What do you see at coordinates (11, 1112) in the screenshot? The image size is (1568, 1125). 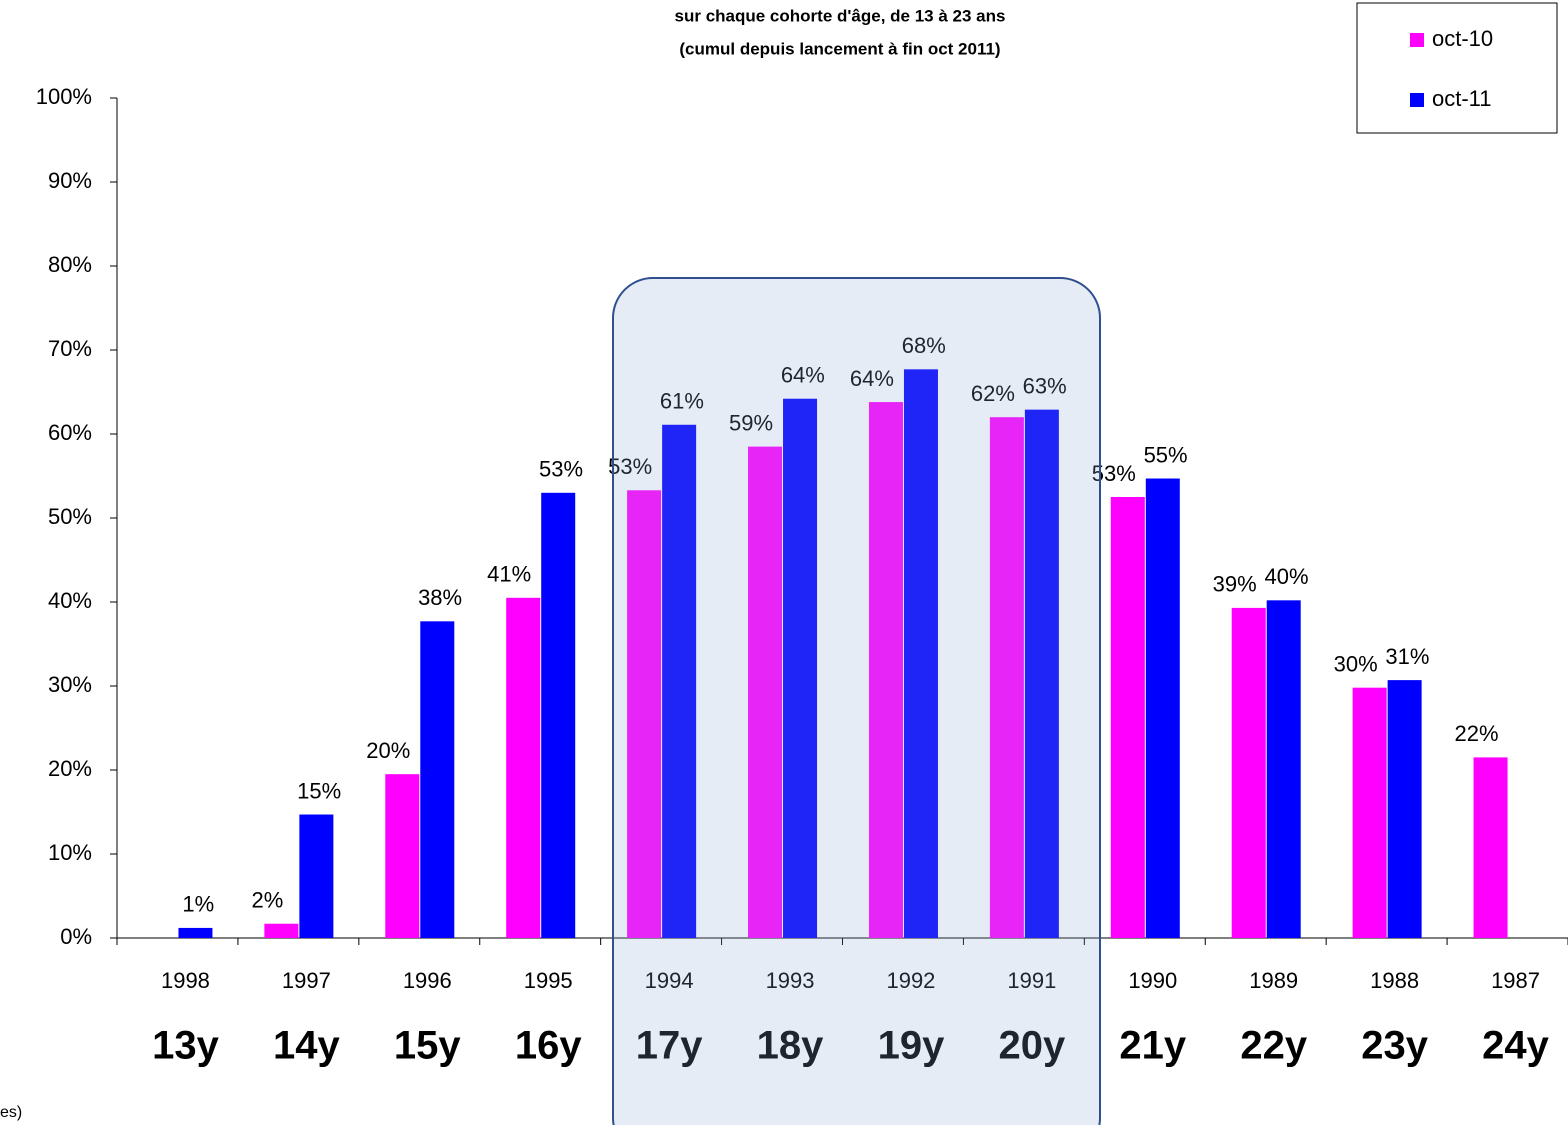 I see `footnote: es)` at bounding box center [11, 1112].